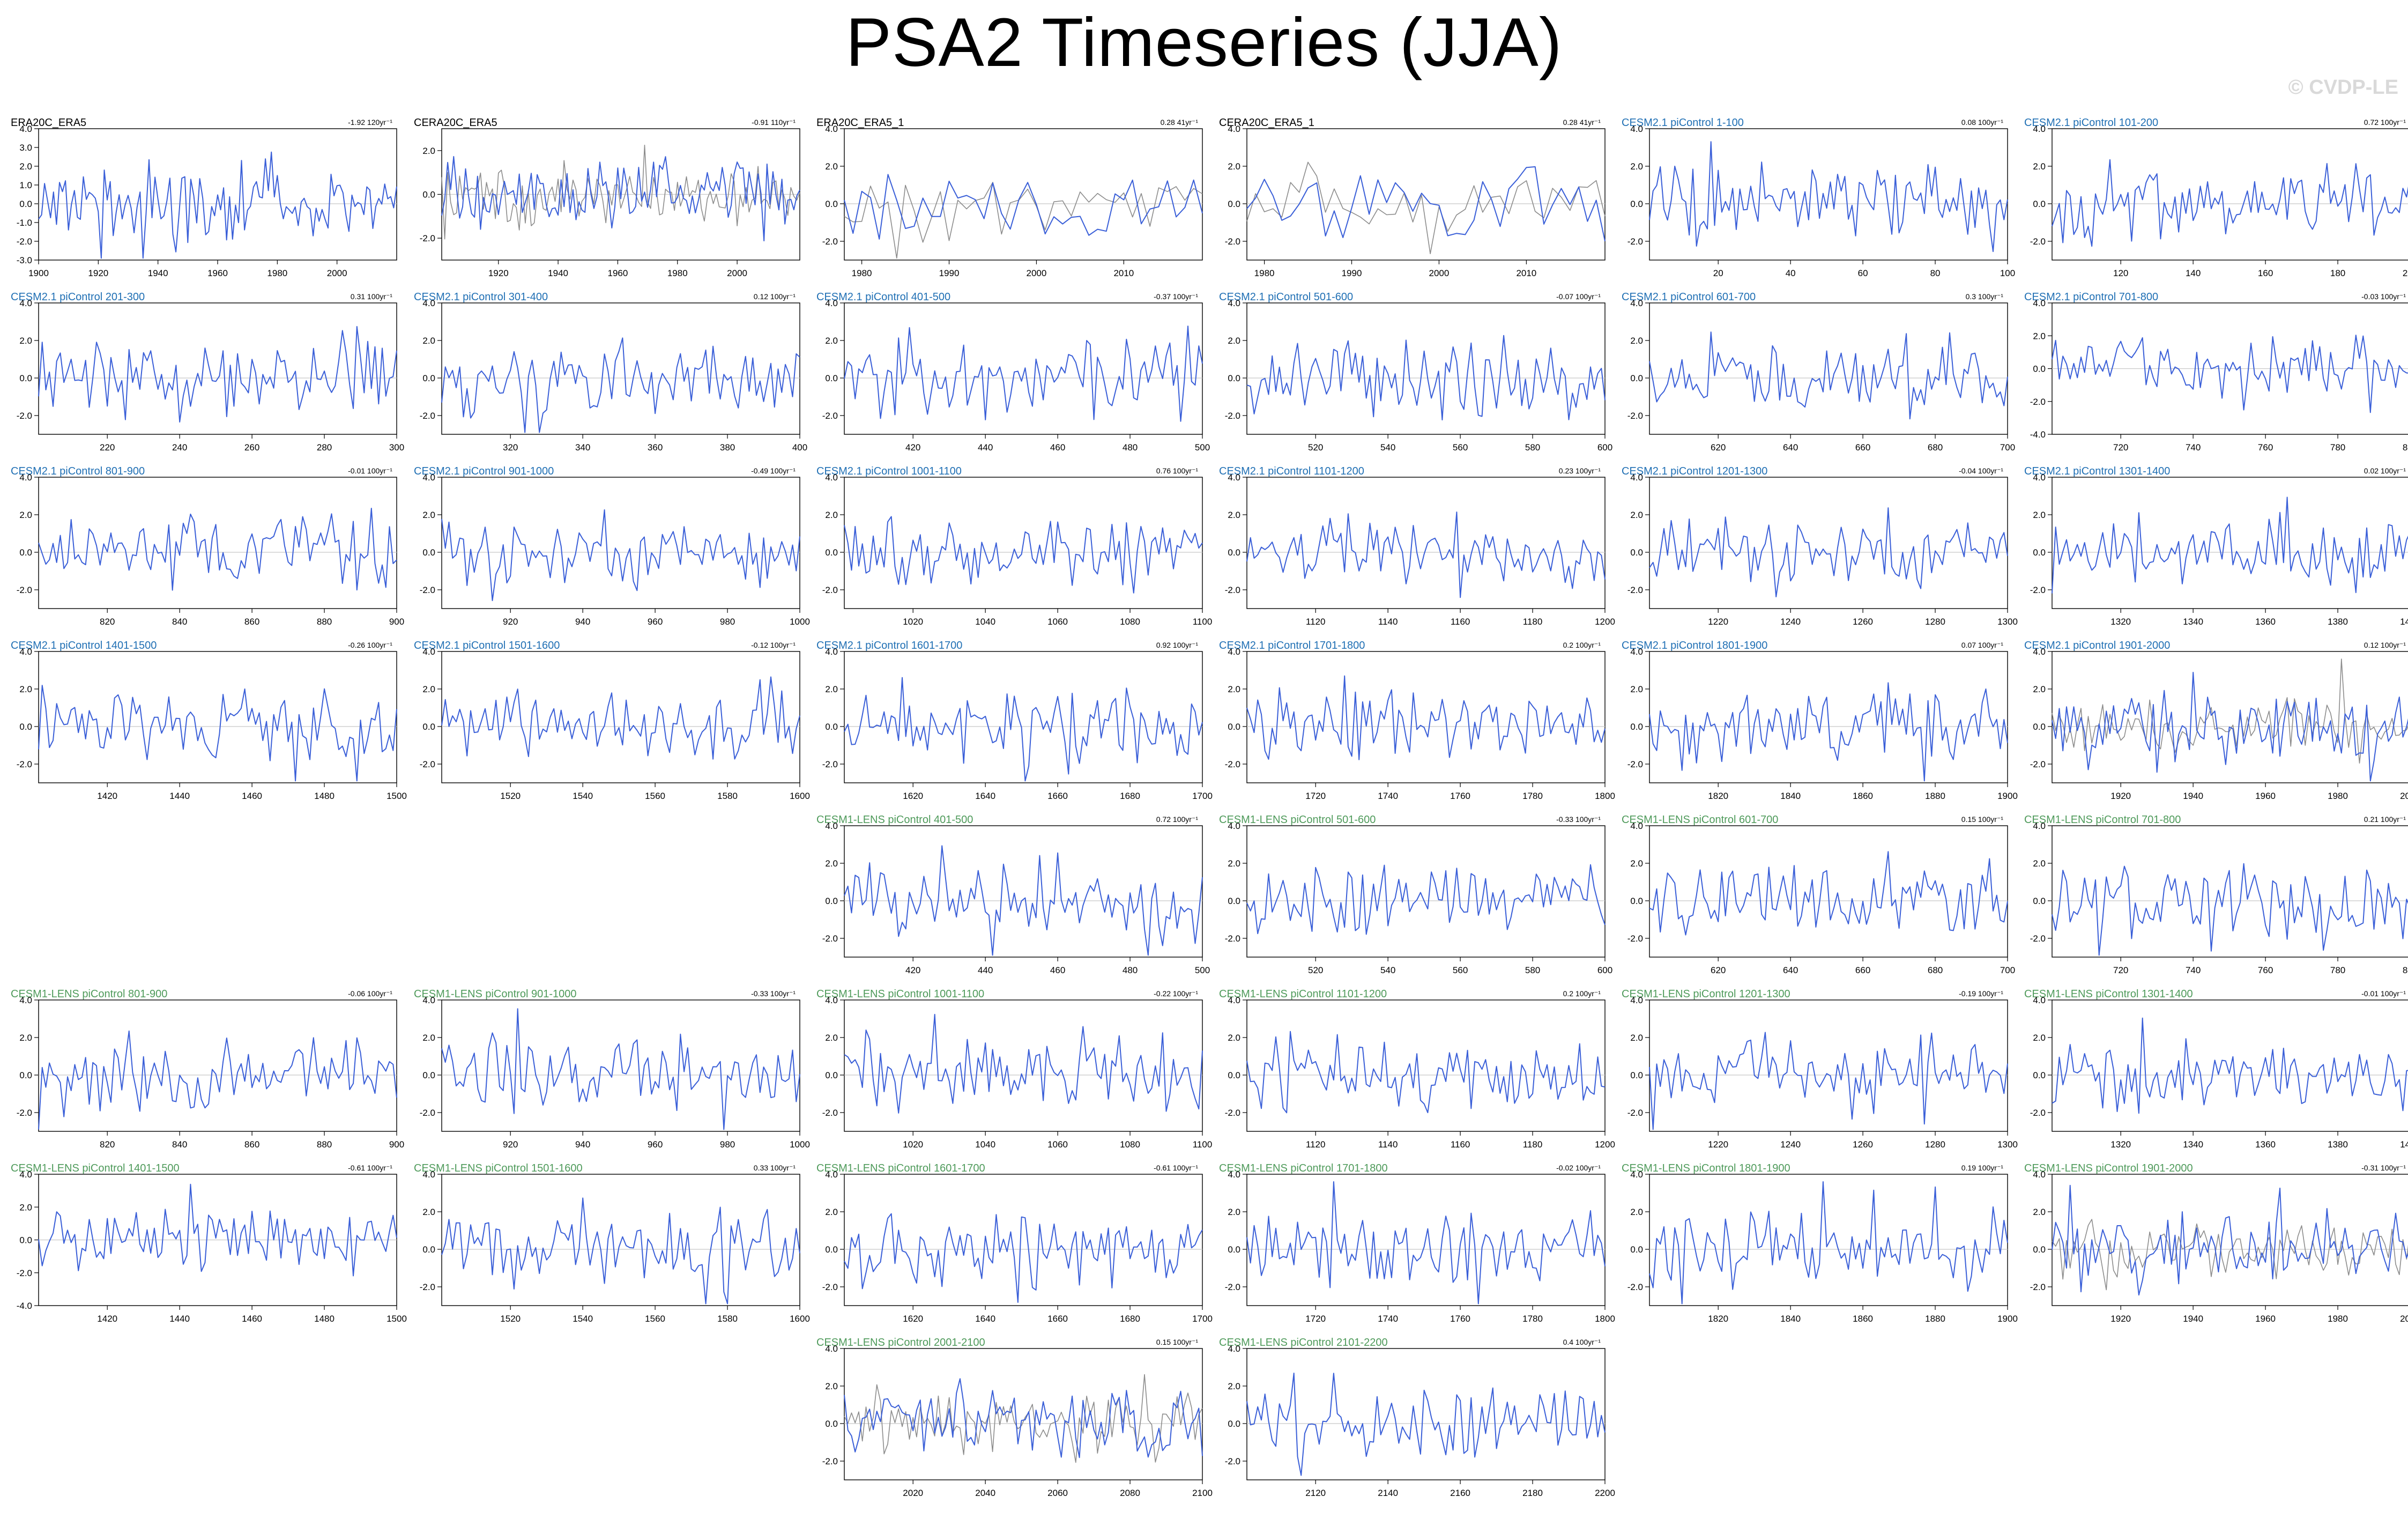  What do you see at coordinates (38, 273) in the screenshot?
I see `x-tick-label: 1900` at bounding box center [38, 273].